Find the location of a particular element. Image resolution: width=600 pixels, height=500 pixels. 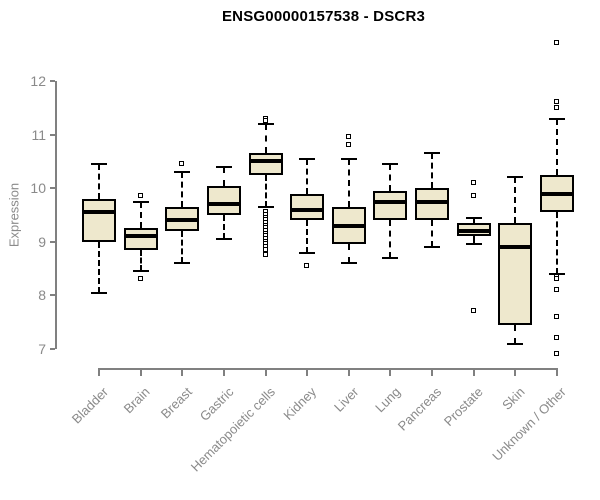

whisker-lower-lung is located at coordinates (390, 239).